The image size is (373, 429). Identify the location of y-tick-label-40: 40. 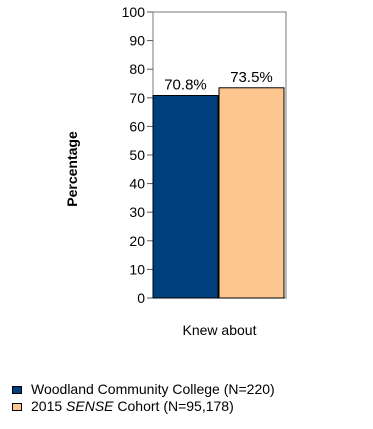
(137, 184).